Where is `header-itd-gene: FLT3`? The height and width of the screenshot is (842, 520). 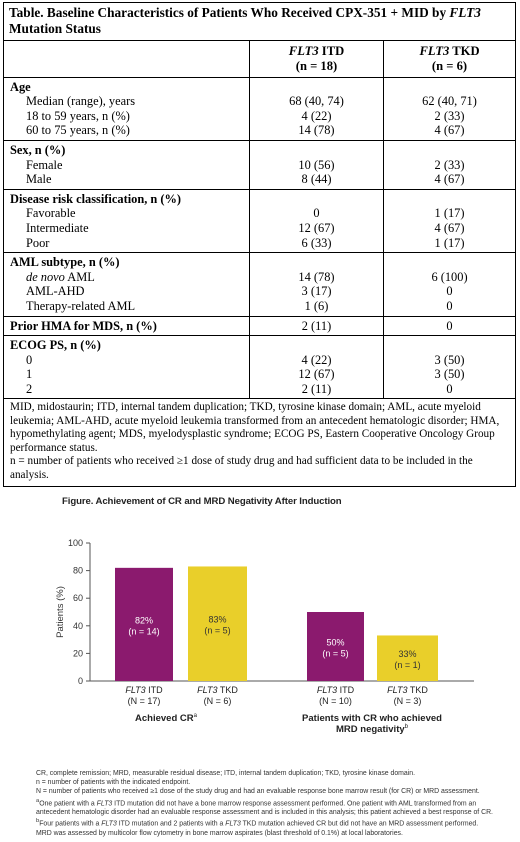
header-itd-gene: FLT3 is located at coordinates (303, 51).